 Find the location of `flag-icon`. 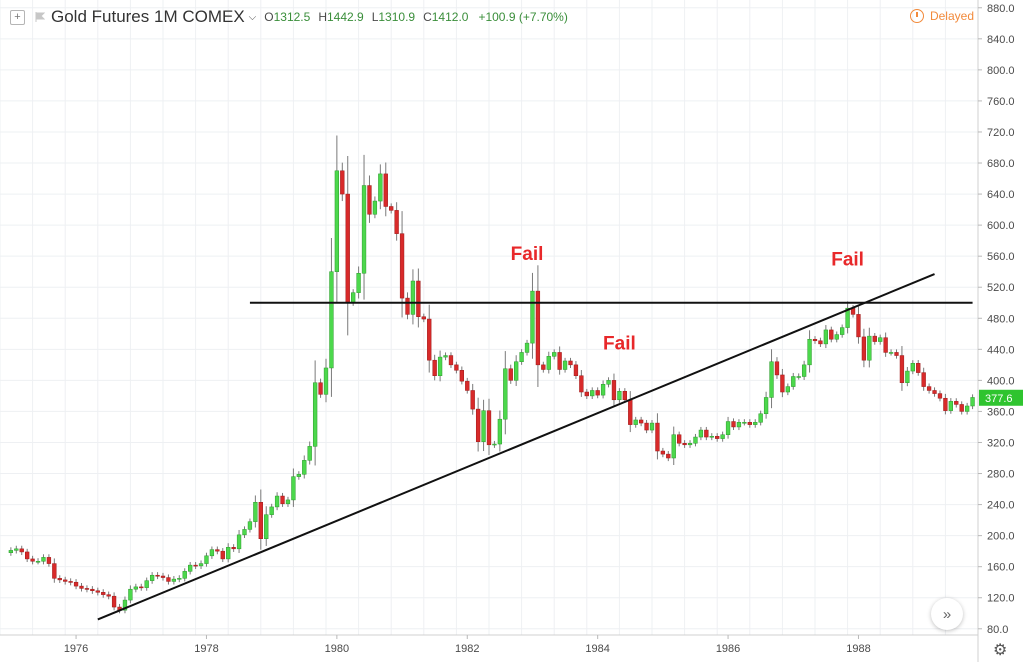

flag-icon is located at coordinates (40, 17).